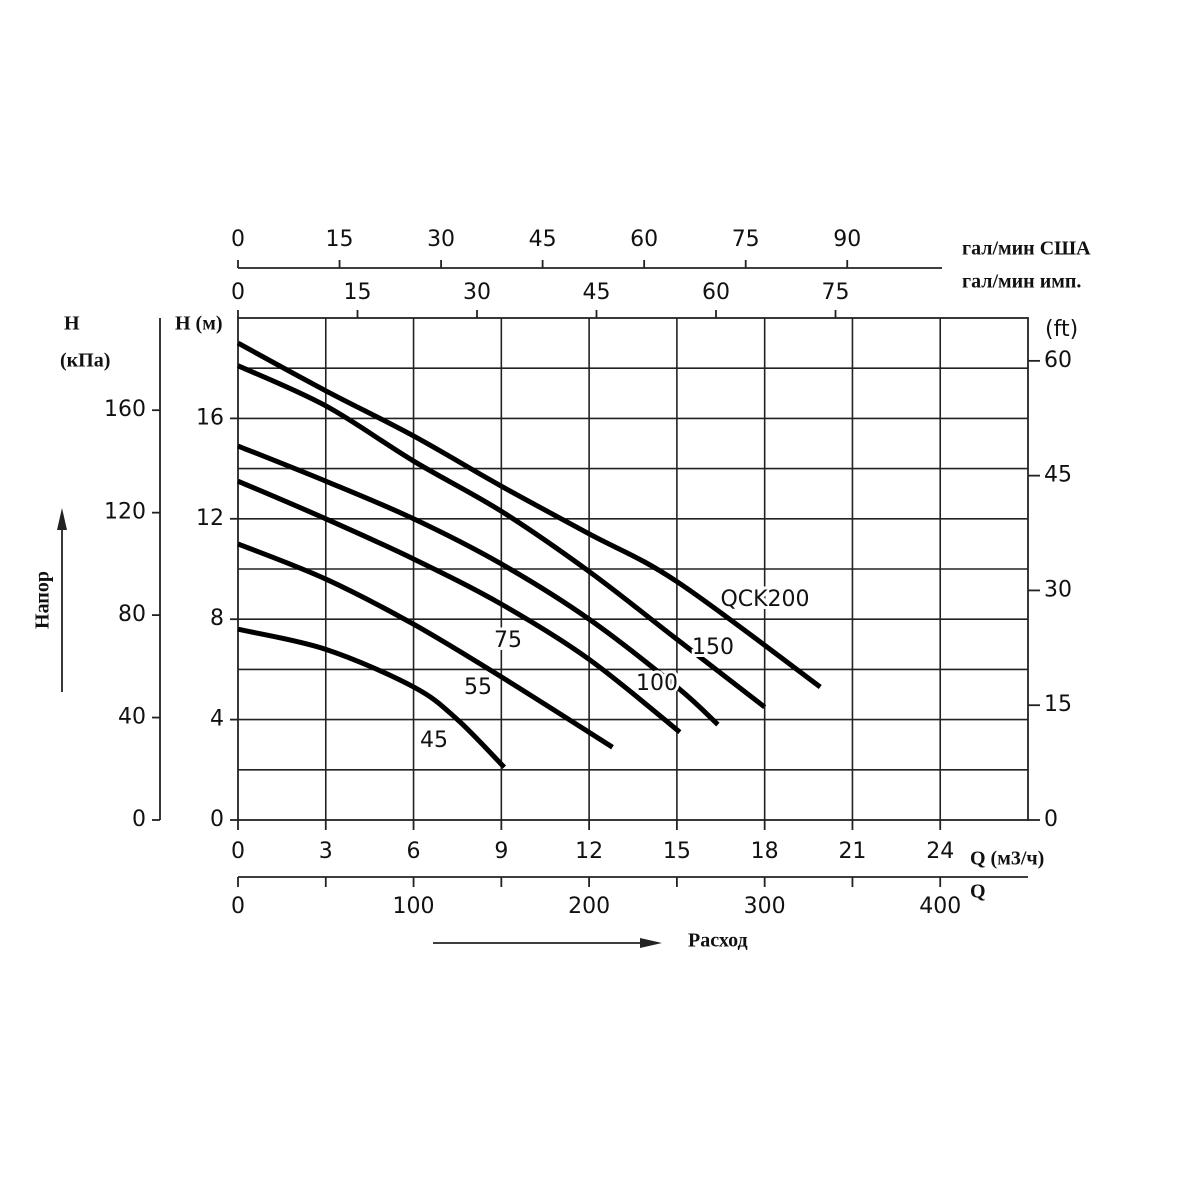 The image size is (1200, 1200). I want to click on y3-tick-label: 120, so click(125, 512).